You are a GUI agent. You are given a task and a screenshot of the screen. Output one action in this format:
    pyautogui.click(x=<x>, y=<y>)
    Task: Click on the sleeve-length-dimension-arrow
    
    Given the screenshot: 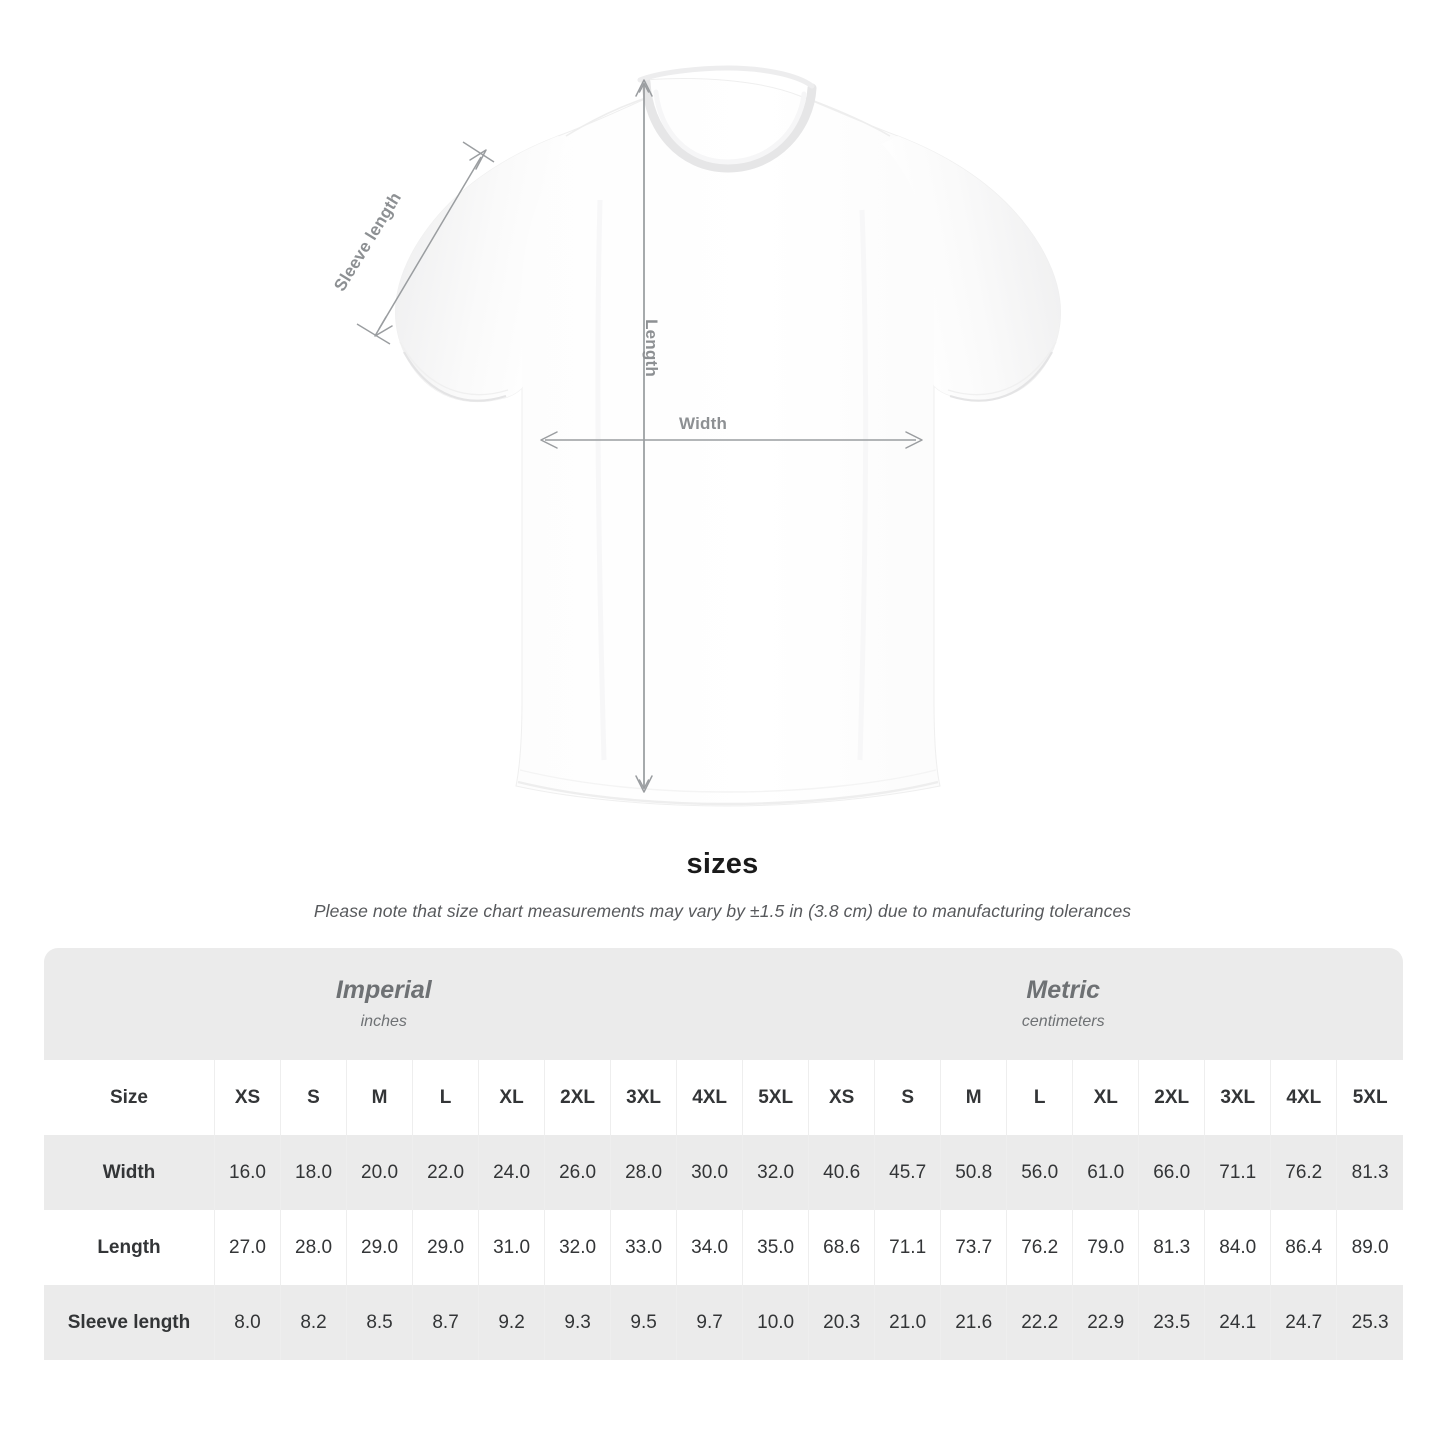 What is the action you would take?
    pyautogui.click(x=425, y=243)
    